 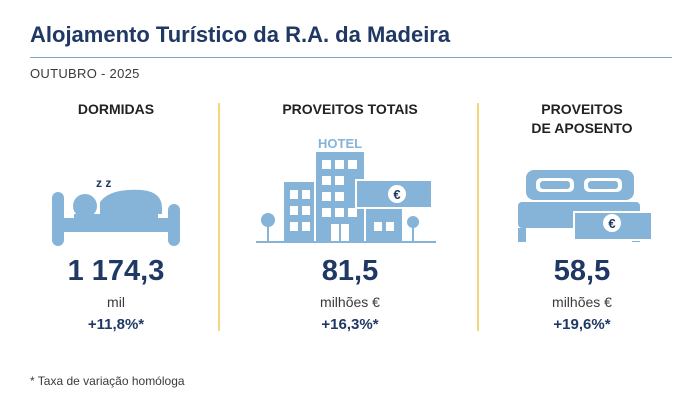 What do you see at coordinates (582, 109) in the screenshot?
I see `indicator-label-line1: PROVEITOS` at bounding box center [582, 109].